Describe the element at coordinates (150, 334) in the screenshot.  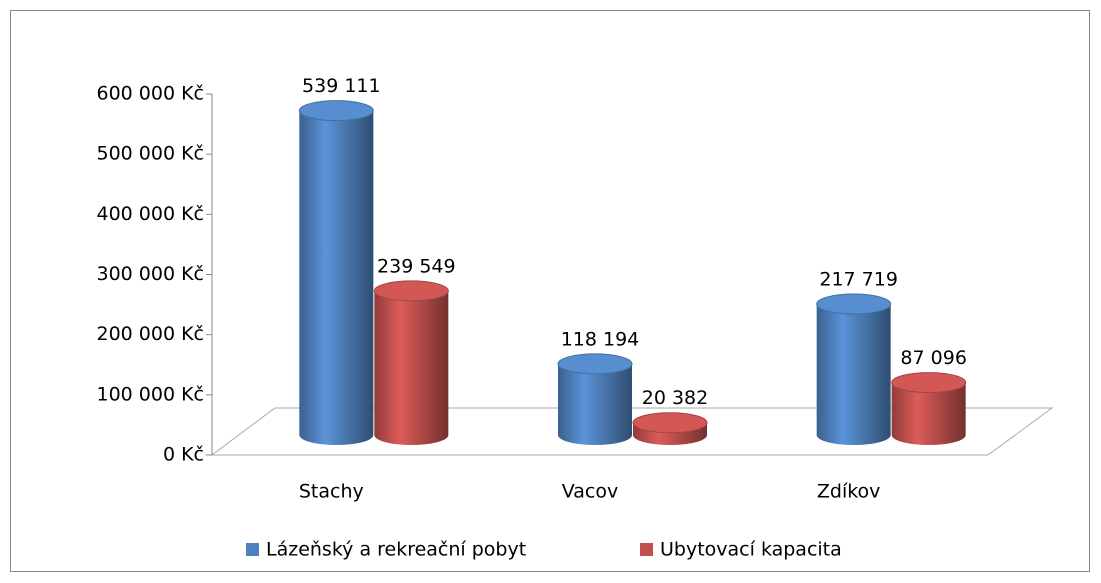
I see `y-tick-label: 200 000 Kč` at that location.